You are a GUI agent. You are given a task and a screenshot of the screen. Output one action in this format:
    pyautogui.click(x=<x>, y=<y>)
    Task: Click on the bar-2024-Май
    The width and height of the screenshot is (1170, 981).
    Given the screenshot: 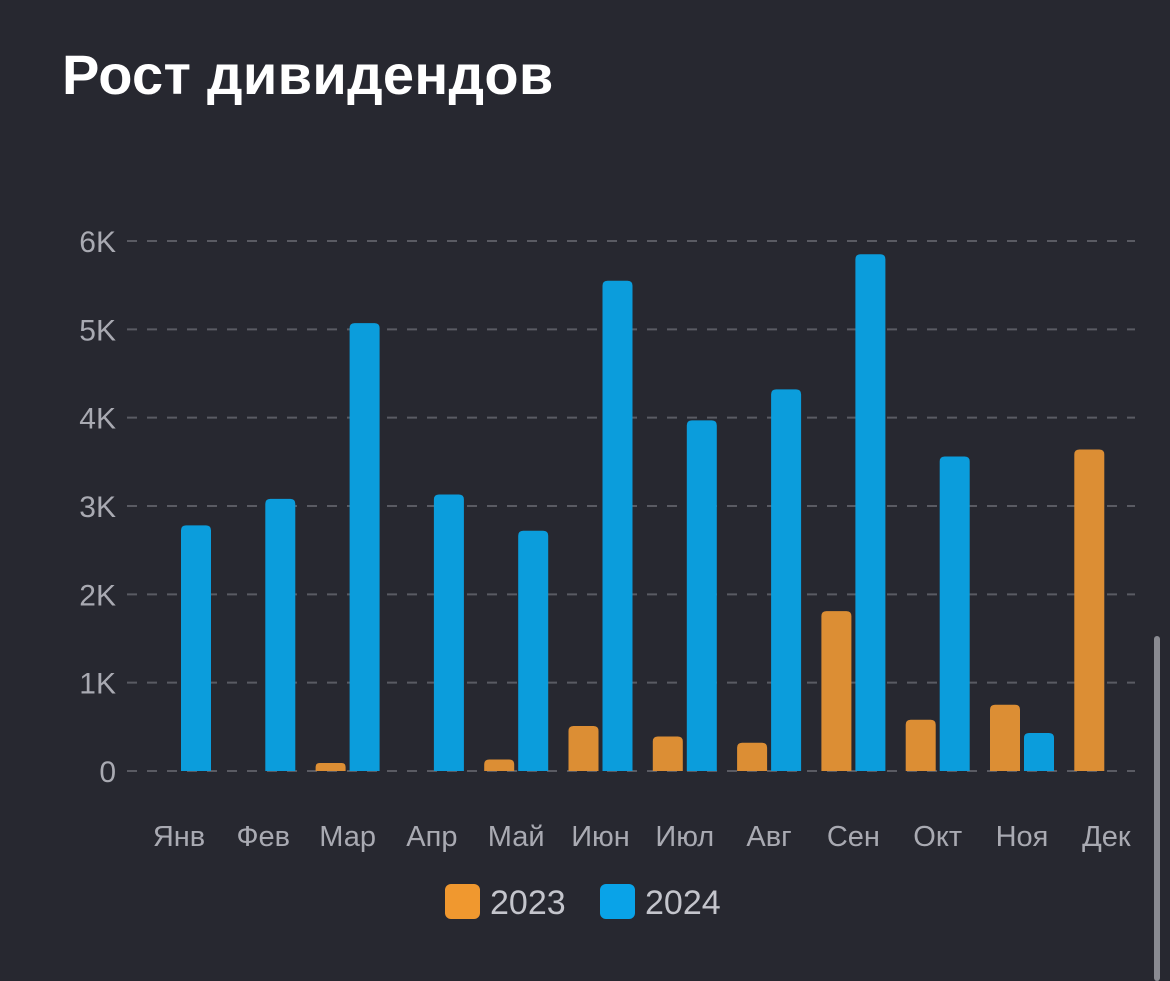 What is the action you would take?
    pyautogui.click(x=533, y=650)
    